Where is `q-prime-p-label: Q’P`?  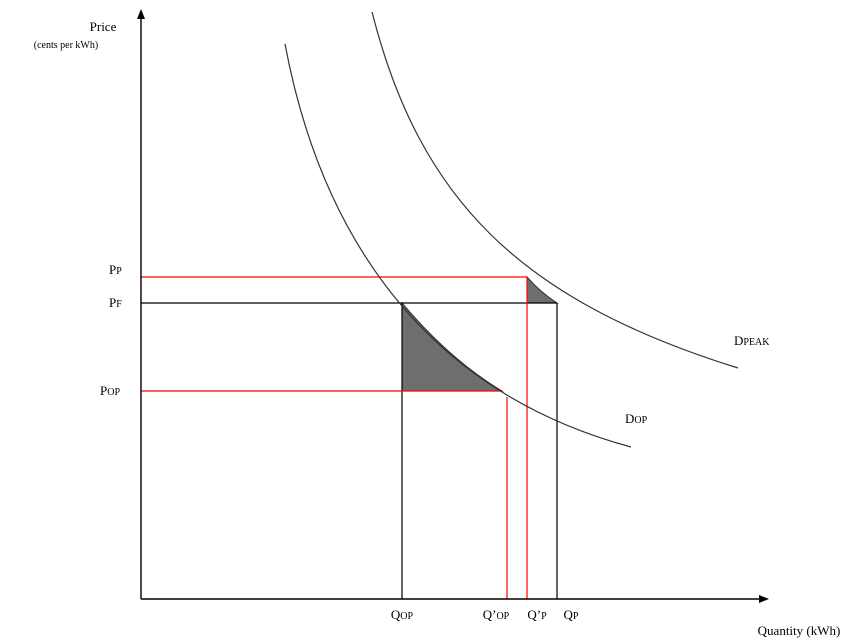 q-prime-p-label: Q’P is located at coordinates (537, 614).